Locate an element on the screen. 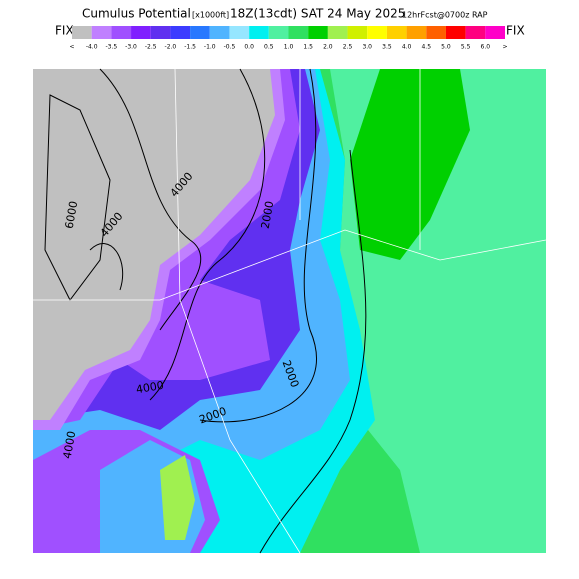 This screenshot has width=579, height=579. colorbar-label: 3.0 is located at coordinates (367, 47).